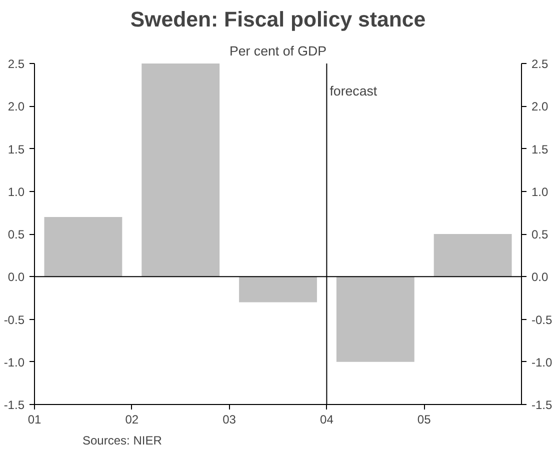  Describe the element at coordinates (327, 419) in the screenshot. I see `x-tick-label: 04` at that location.